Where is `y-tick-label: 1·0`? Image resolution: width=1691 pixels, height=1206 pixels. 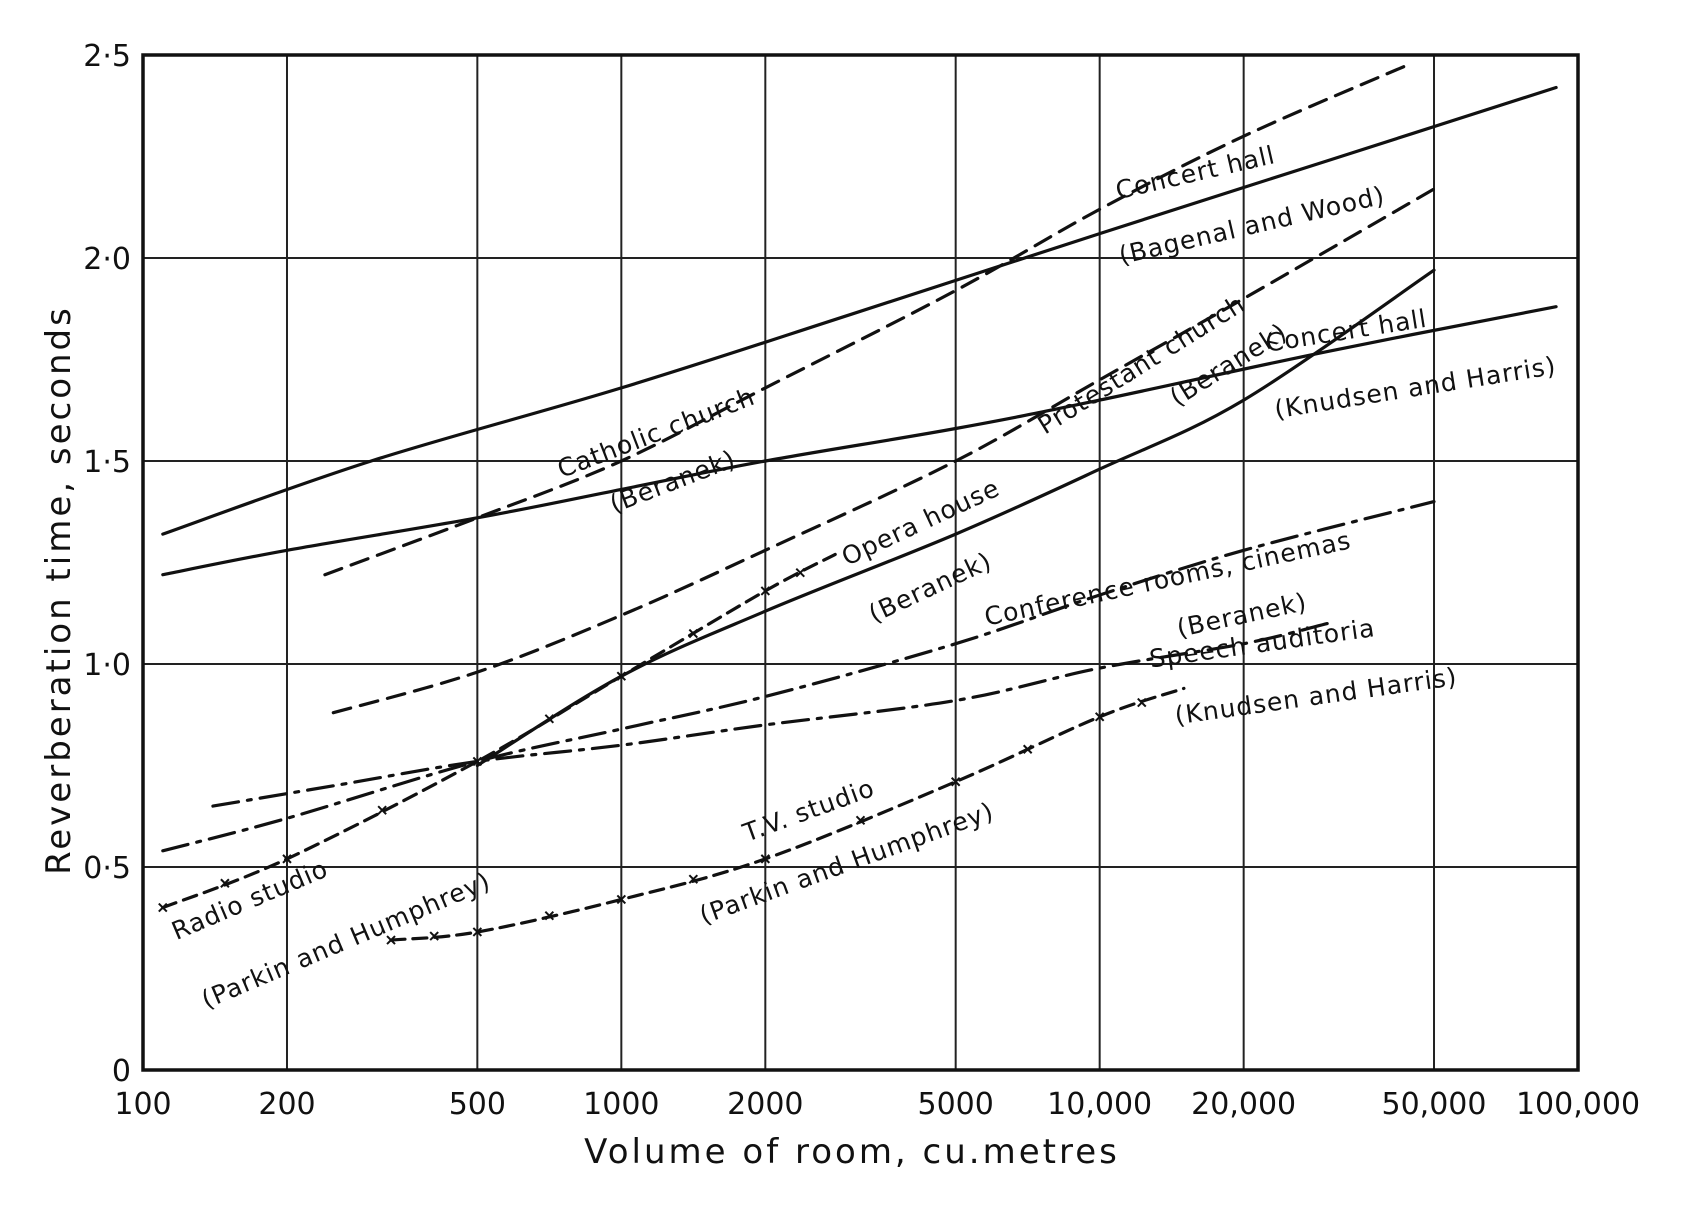
y-tick-label: 1·0 is located at coordinates (107, 665).